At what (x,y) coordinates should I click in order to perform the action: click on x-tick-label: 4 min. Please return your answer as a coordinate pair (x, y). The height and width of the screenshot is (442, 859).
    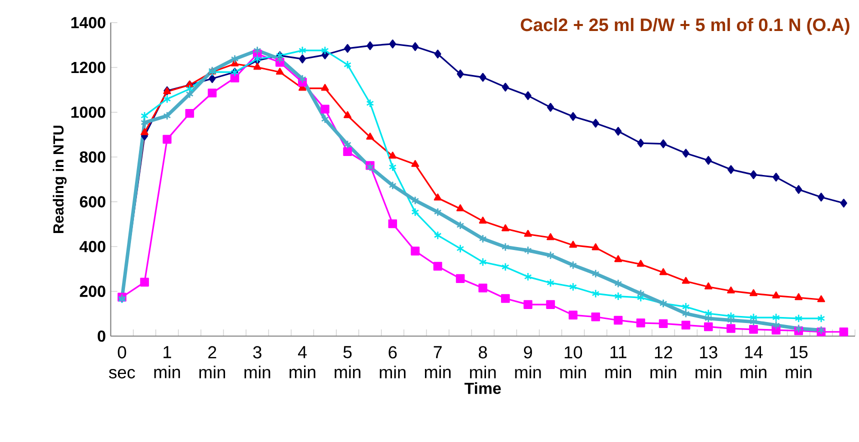
    Looking at the image, I should click on (303, 362).